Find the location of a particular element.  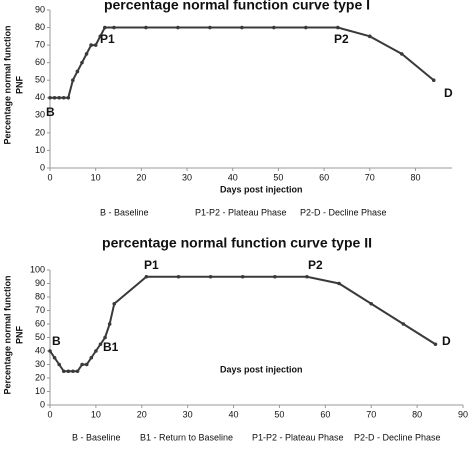

x-tick-label: 90 is located at coordinates (463, 414).